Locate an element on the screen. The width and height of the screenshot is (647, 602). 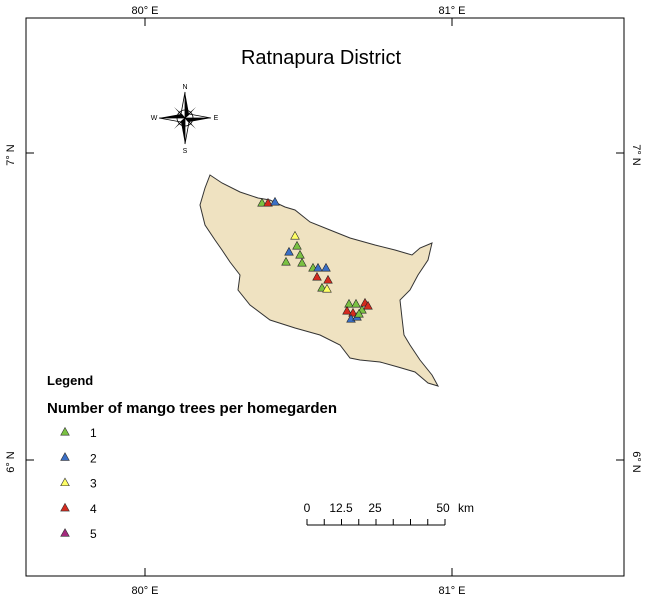
compass-label: S is located at coordinates (185, 151).